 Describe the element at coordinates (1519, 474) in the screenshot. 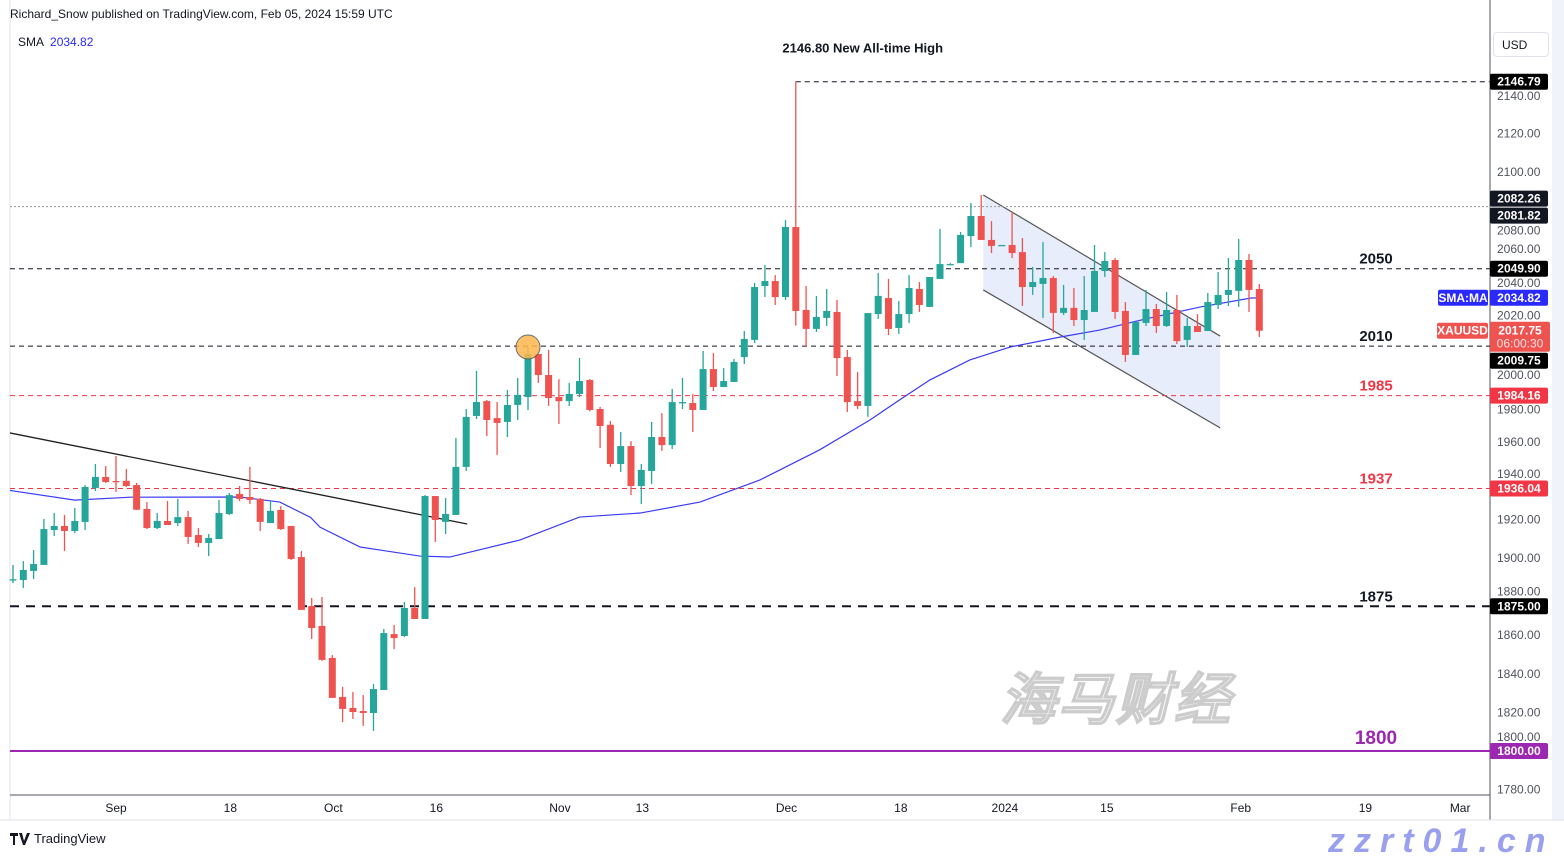

I see `y-tick-label: 1940.00` at that location.